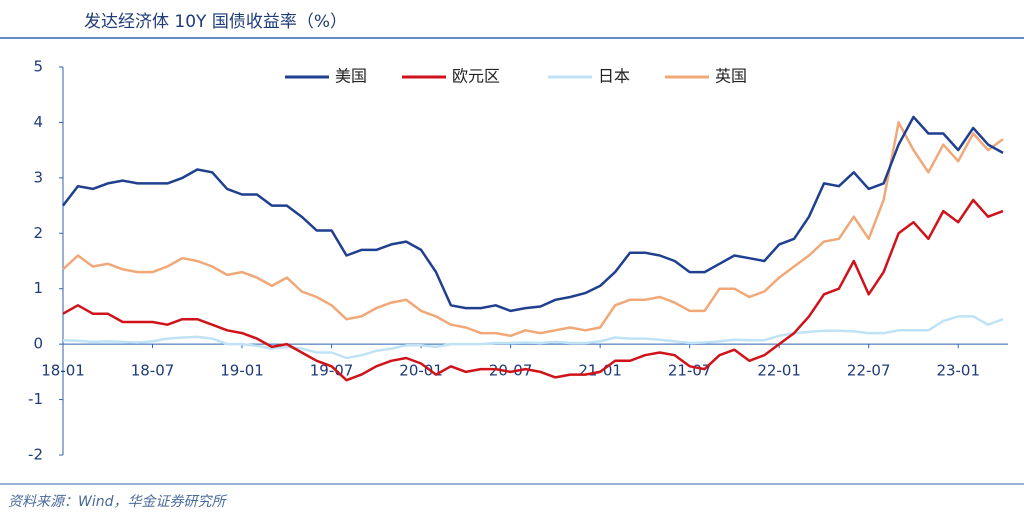 Image resolution: width=1024 pixels, height=530 pixels. Describe the element at coordinates (35, 455) in the screenshot. I see `y-tick-label: -2` at that location.